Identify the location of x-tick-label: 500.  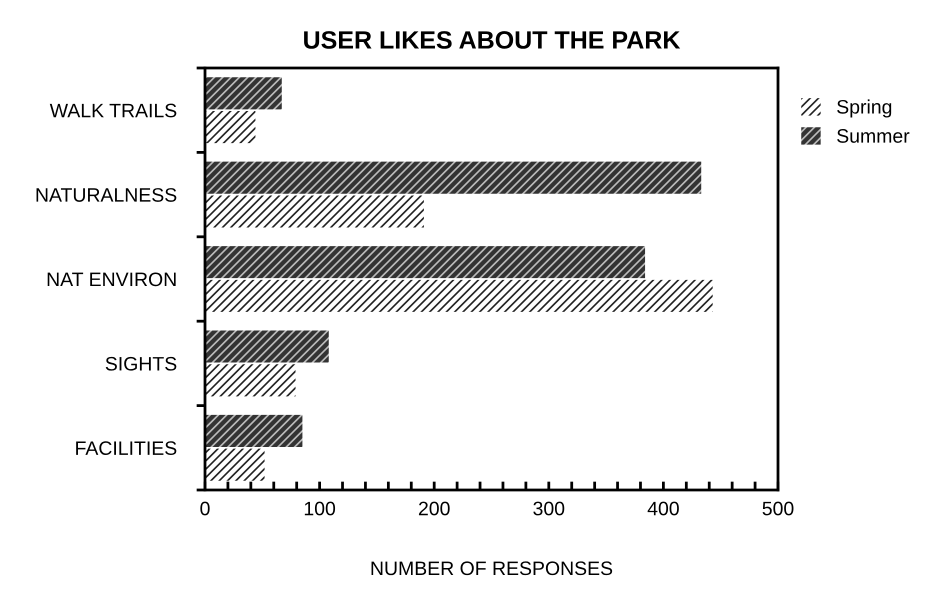
(778, 509).